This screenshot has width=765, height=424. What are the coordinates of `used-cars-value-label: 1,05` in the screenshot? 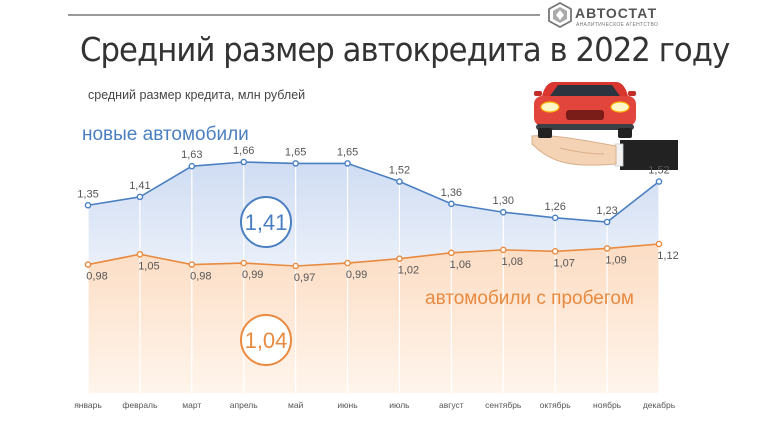 It's located at (148, 266).